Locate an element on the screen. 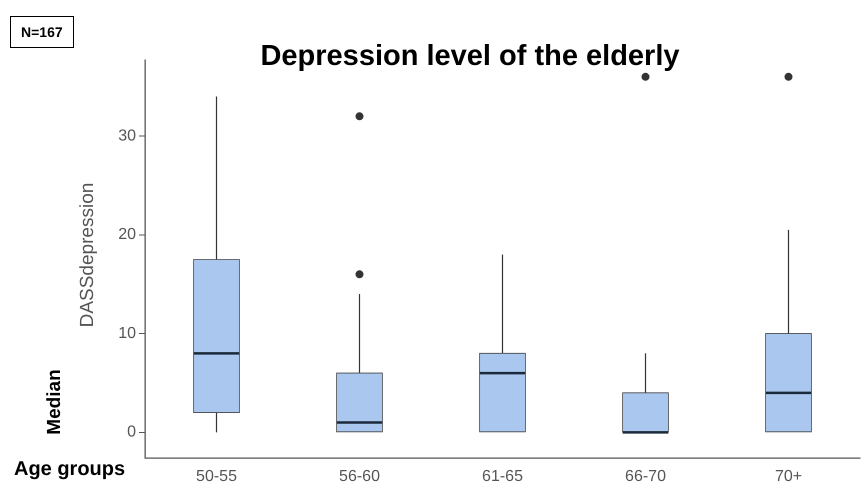 The height and width of the screenshot is (490, 865). text: Median is located at coordinates (55, 402).